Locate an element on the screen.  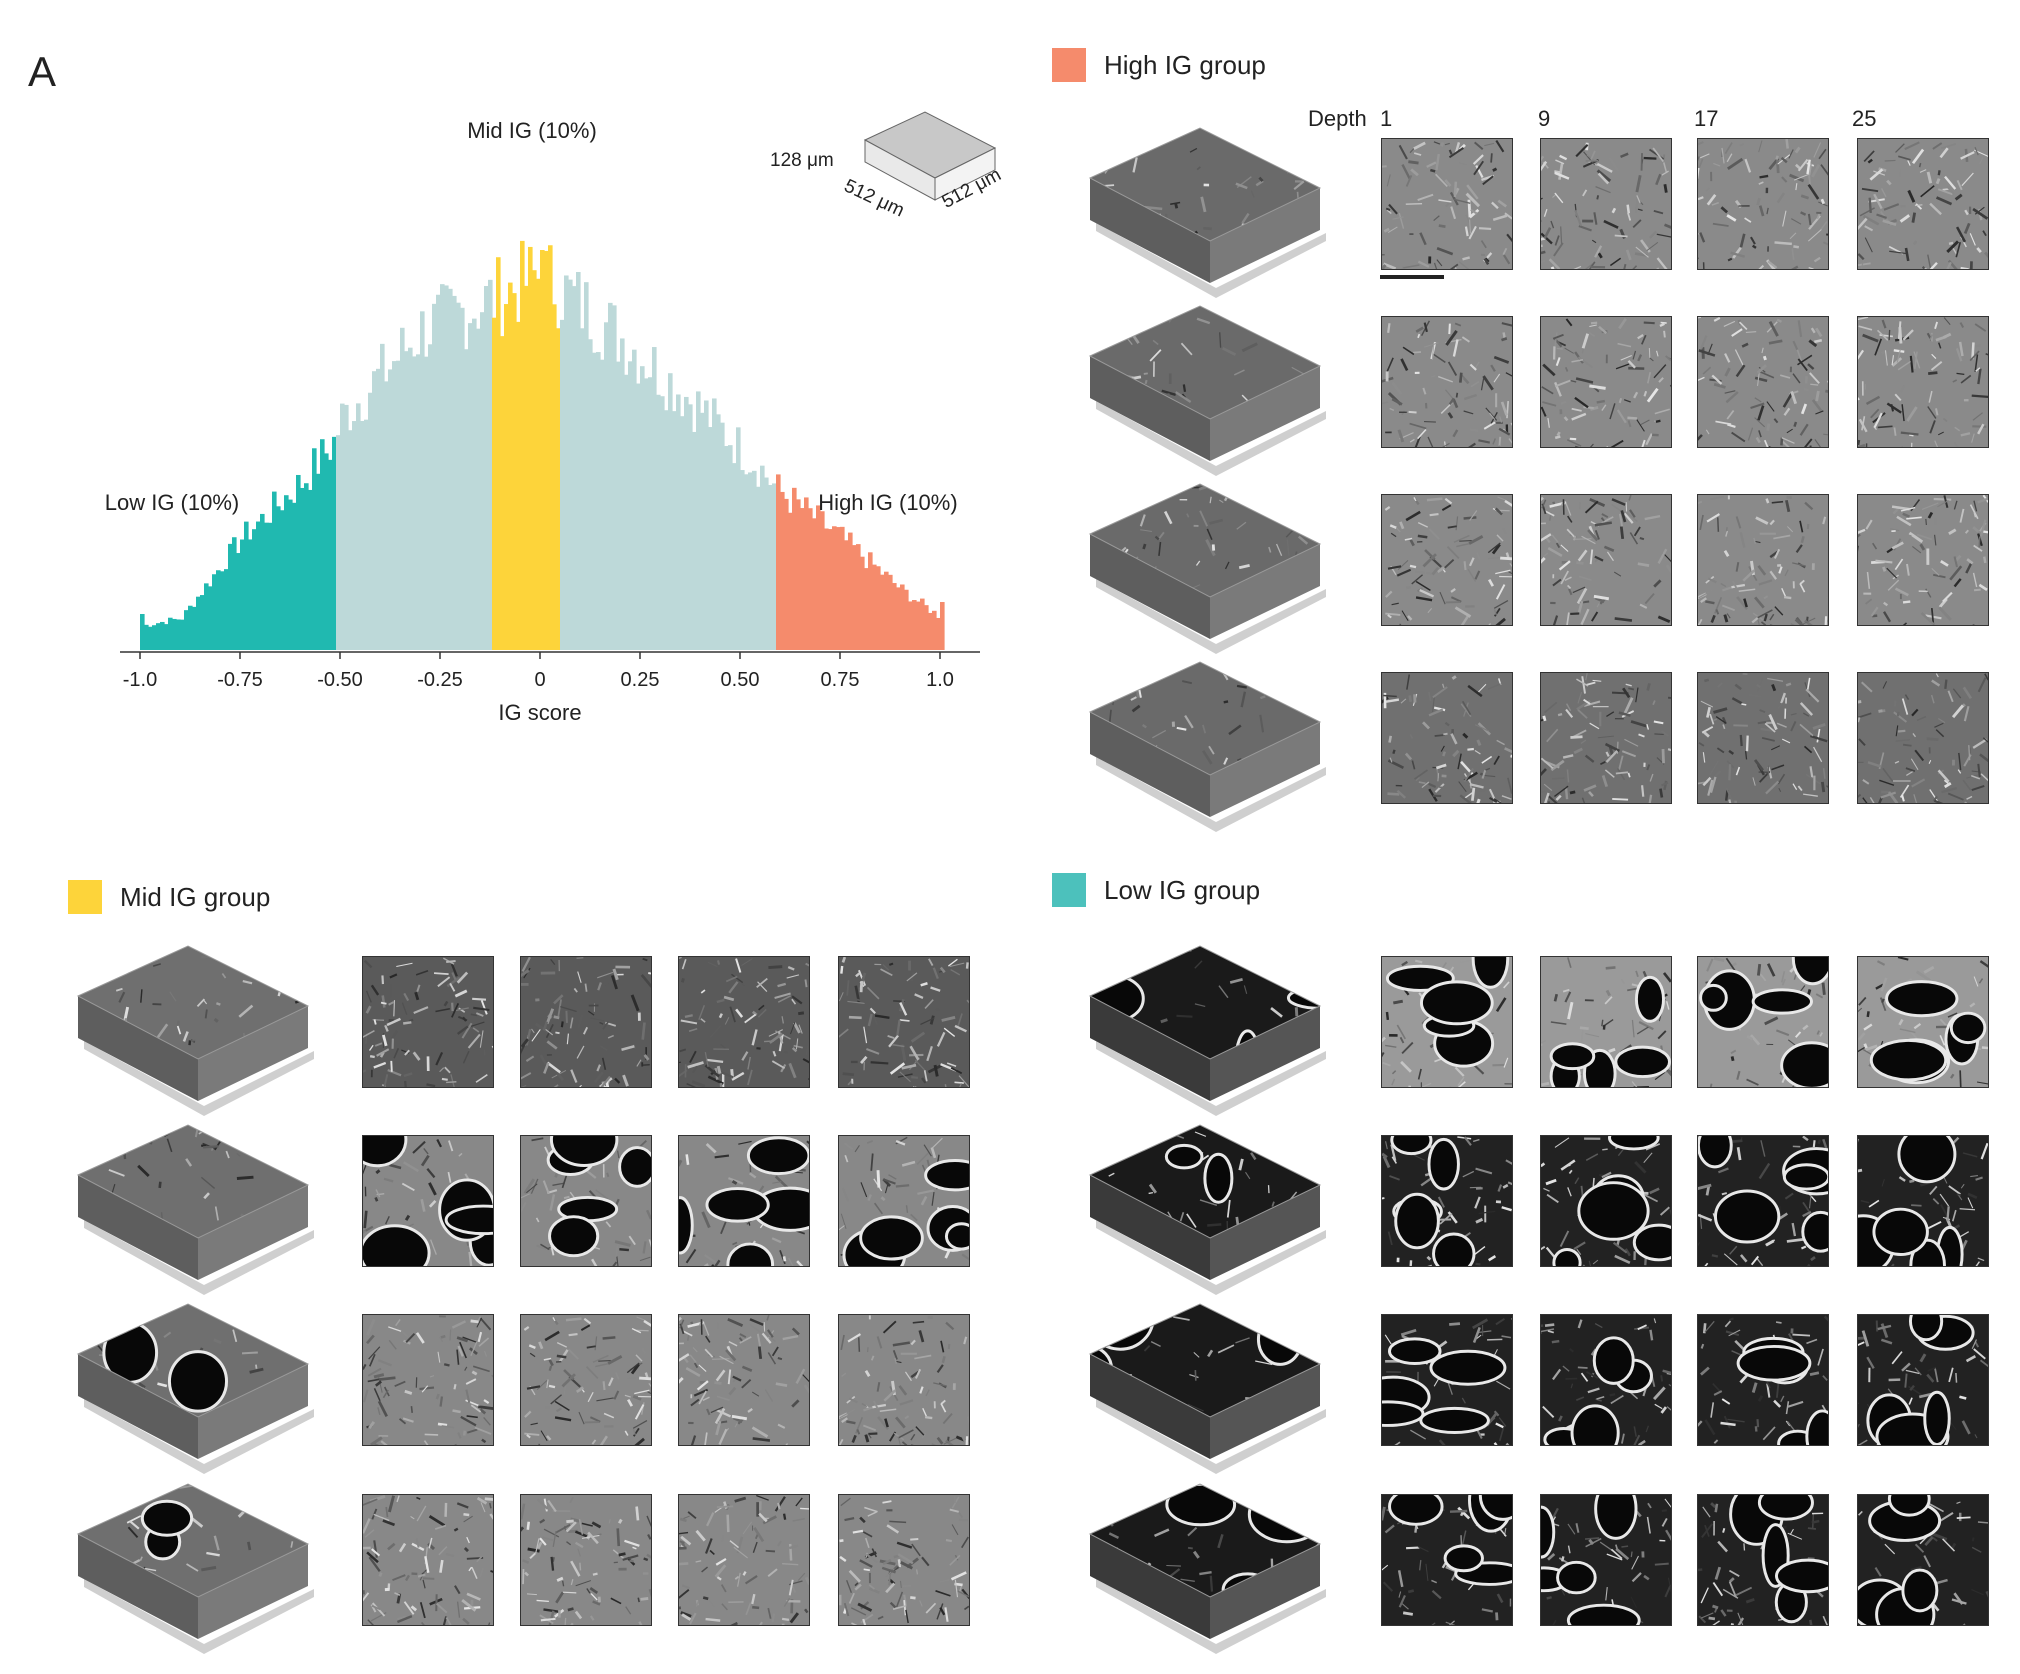
low-group-swatch is located at coordinates (1069, 890).